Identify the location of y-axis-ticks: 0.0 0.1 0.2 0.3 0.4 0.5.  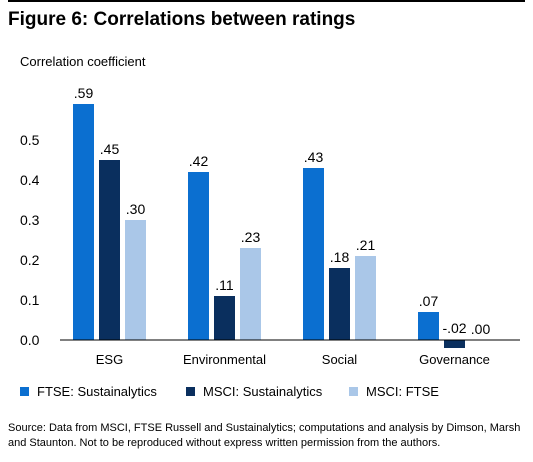
(30, 240).